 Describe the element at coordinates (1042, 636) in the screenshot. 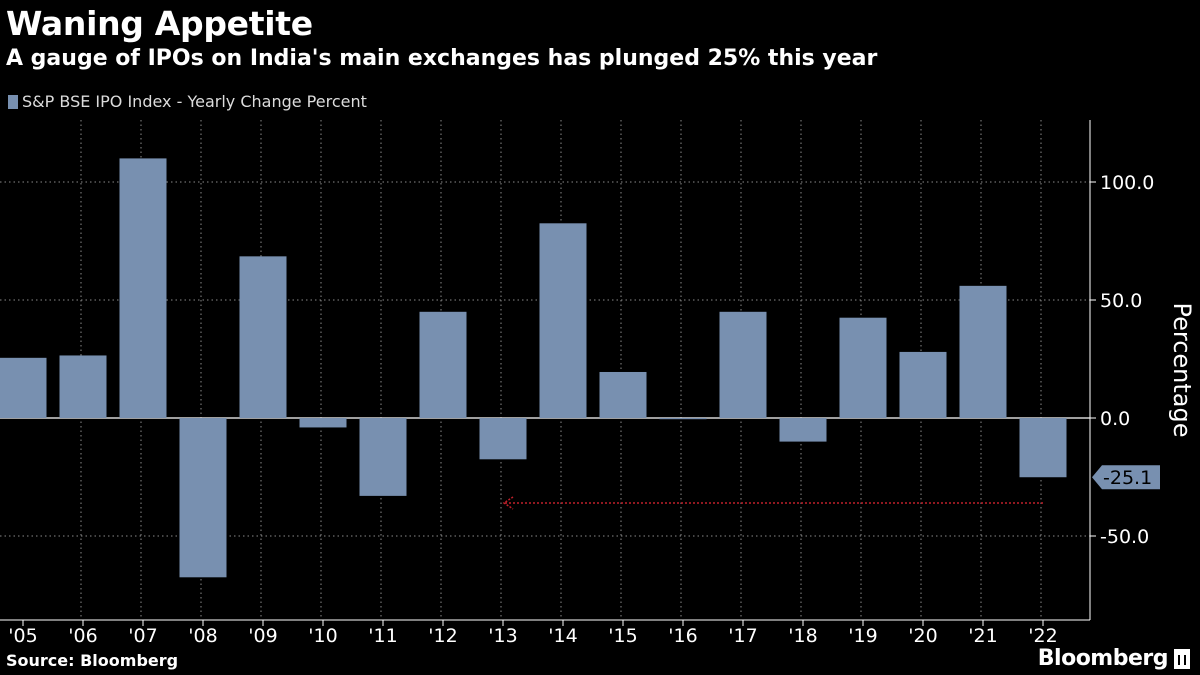

I see `x-tick-label: '22` at that location.